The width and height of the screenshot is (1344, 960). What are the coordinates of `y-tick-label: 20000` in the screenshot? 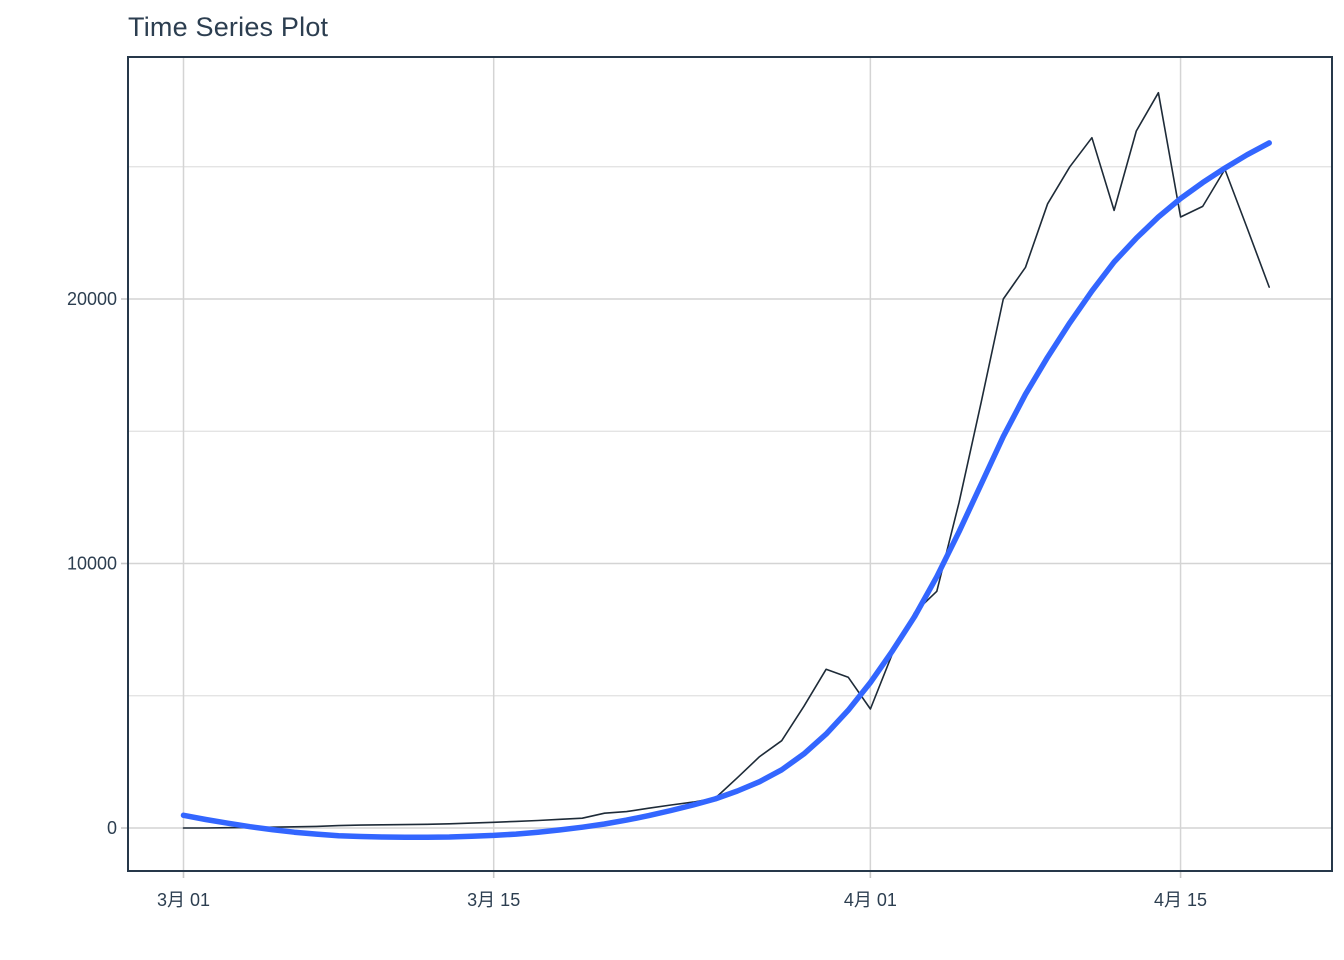 It's located at (92, 299).